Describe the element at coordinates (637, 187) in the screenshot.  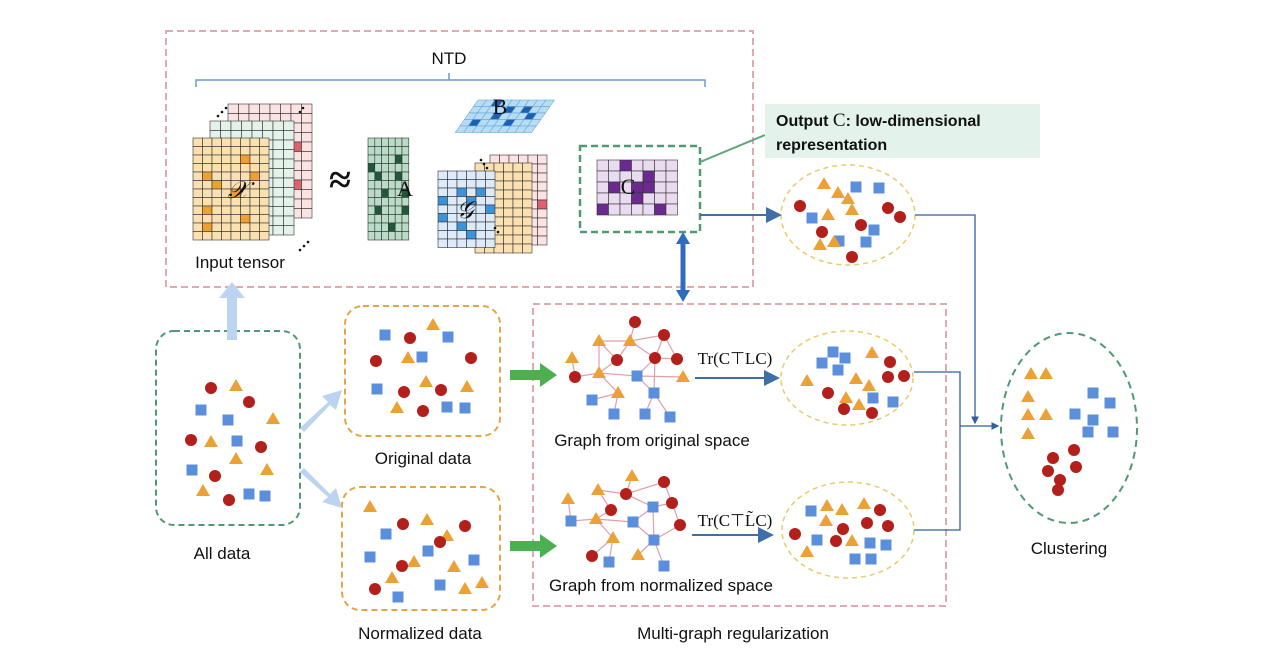
I see `factor-c-matrix` at that location.